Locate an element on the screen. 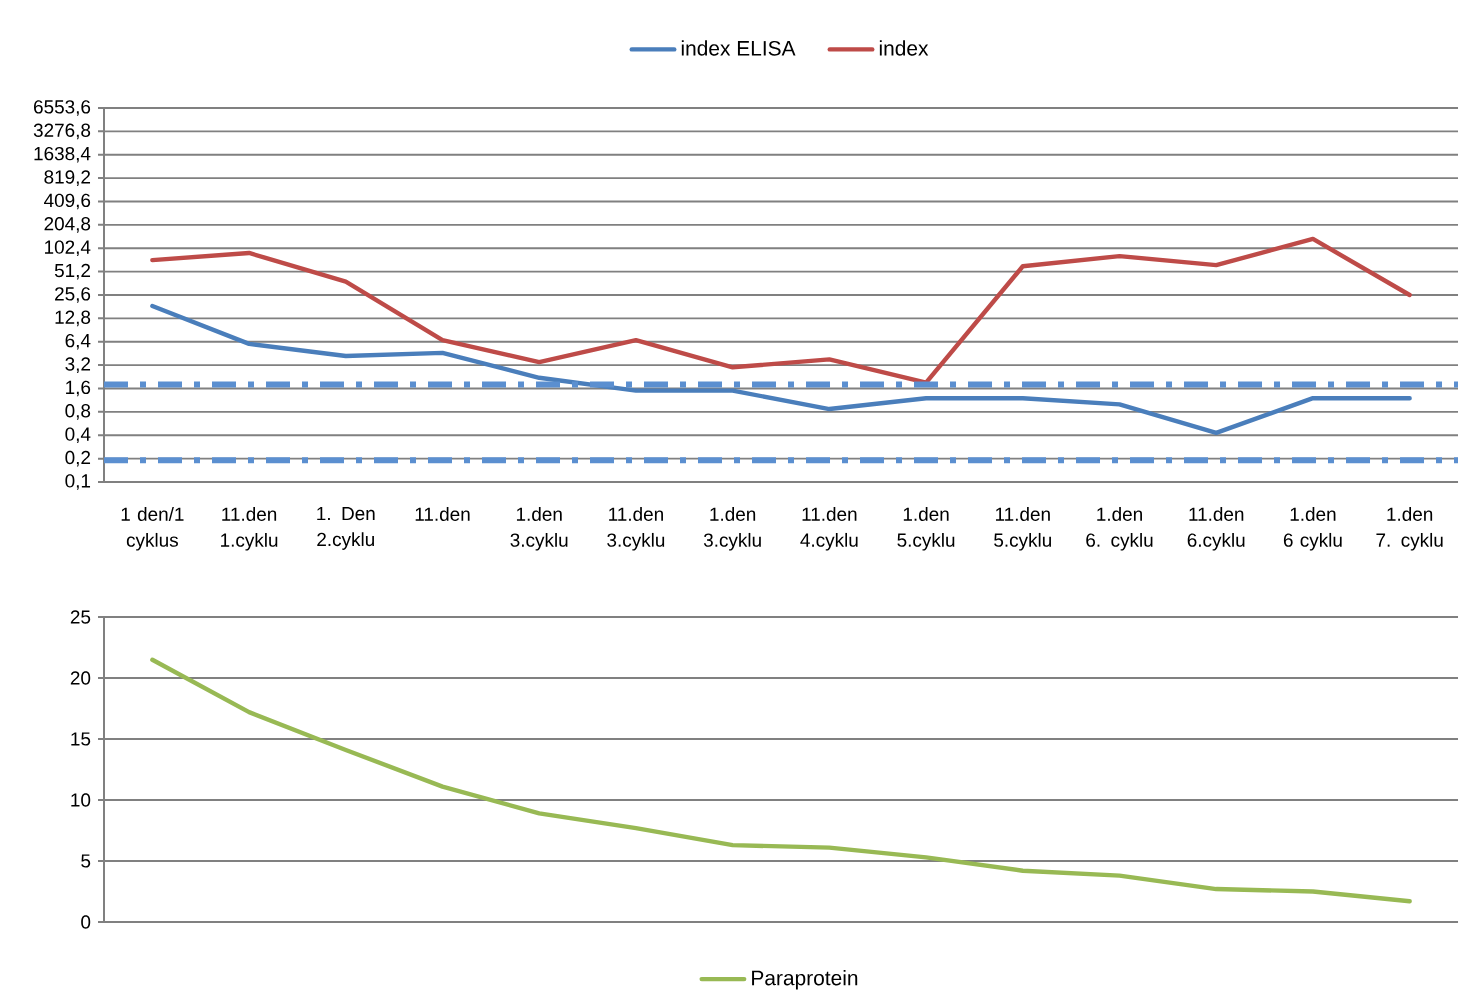 The image size is (1471, 996). y-tick-label: 3,2 is located at coordinates (78, 365).